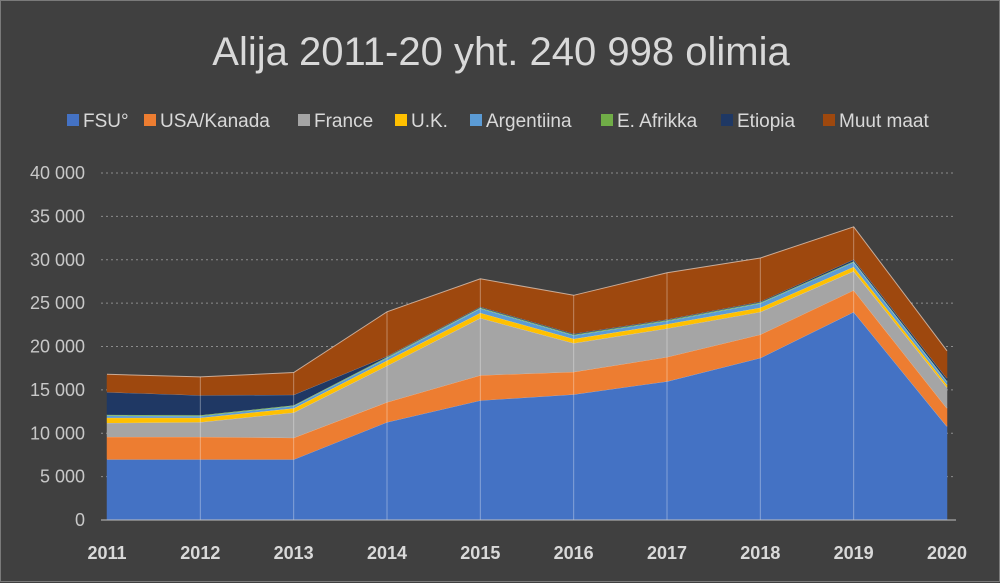 This screenshot has width=1000, height=583. What do you see at coordinates (527, 553) in the screenshot?
I see `x-axis: 2011 2012 2013 2014 2015 2016 2017 2018 2019 2020` at bounding box center [527, 553].